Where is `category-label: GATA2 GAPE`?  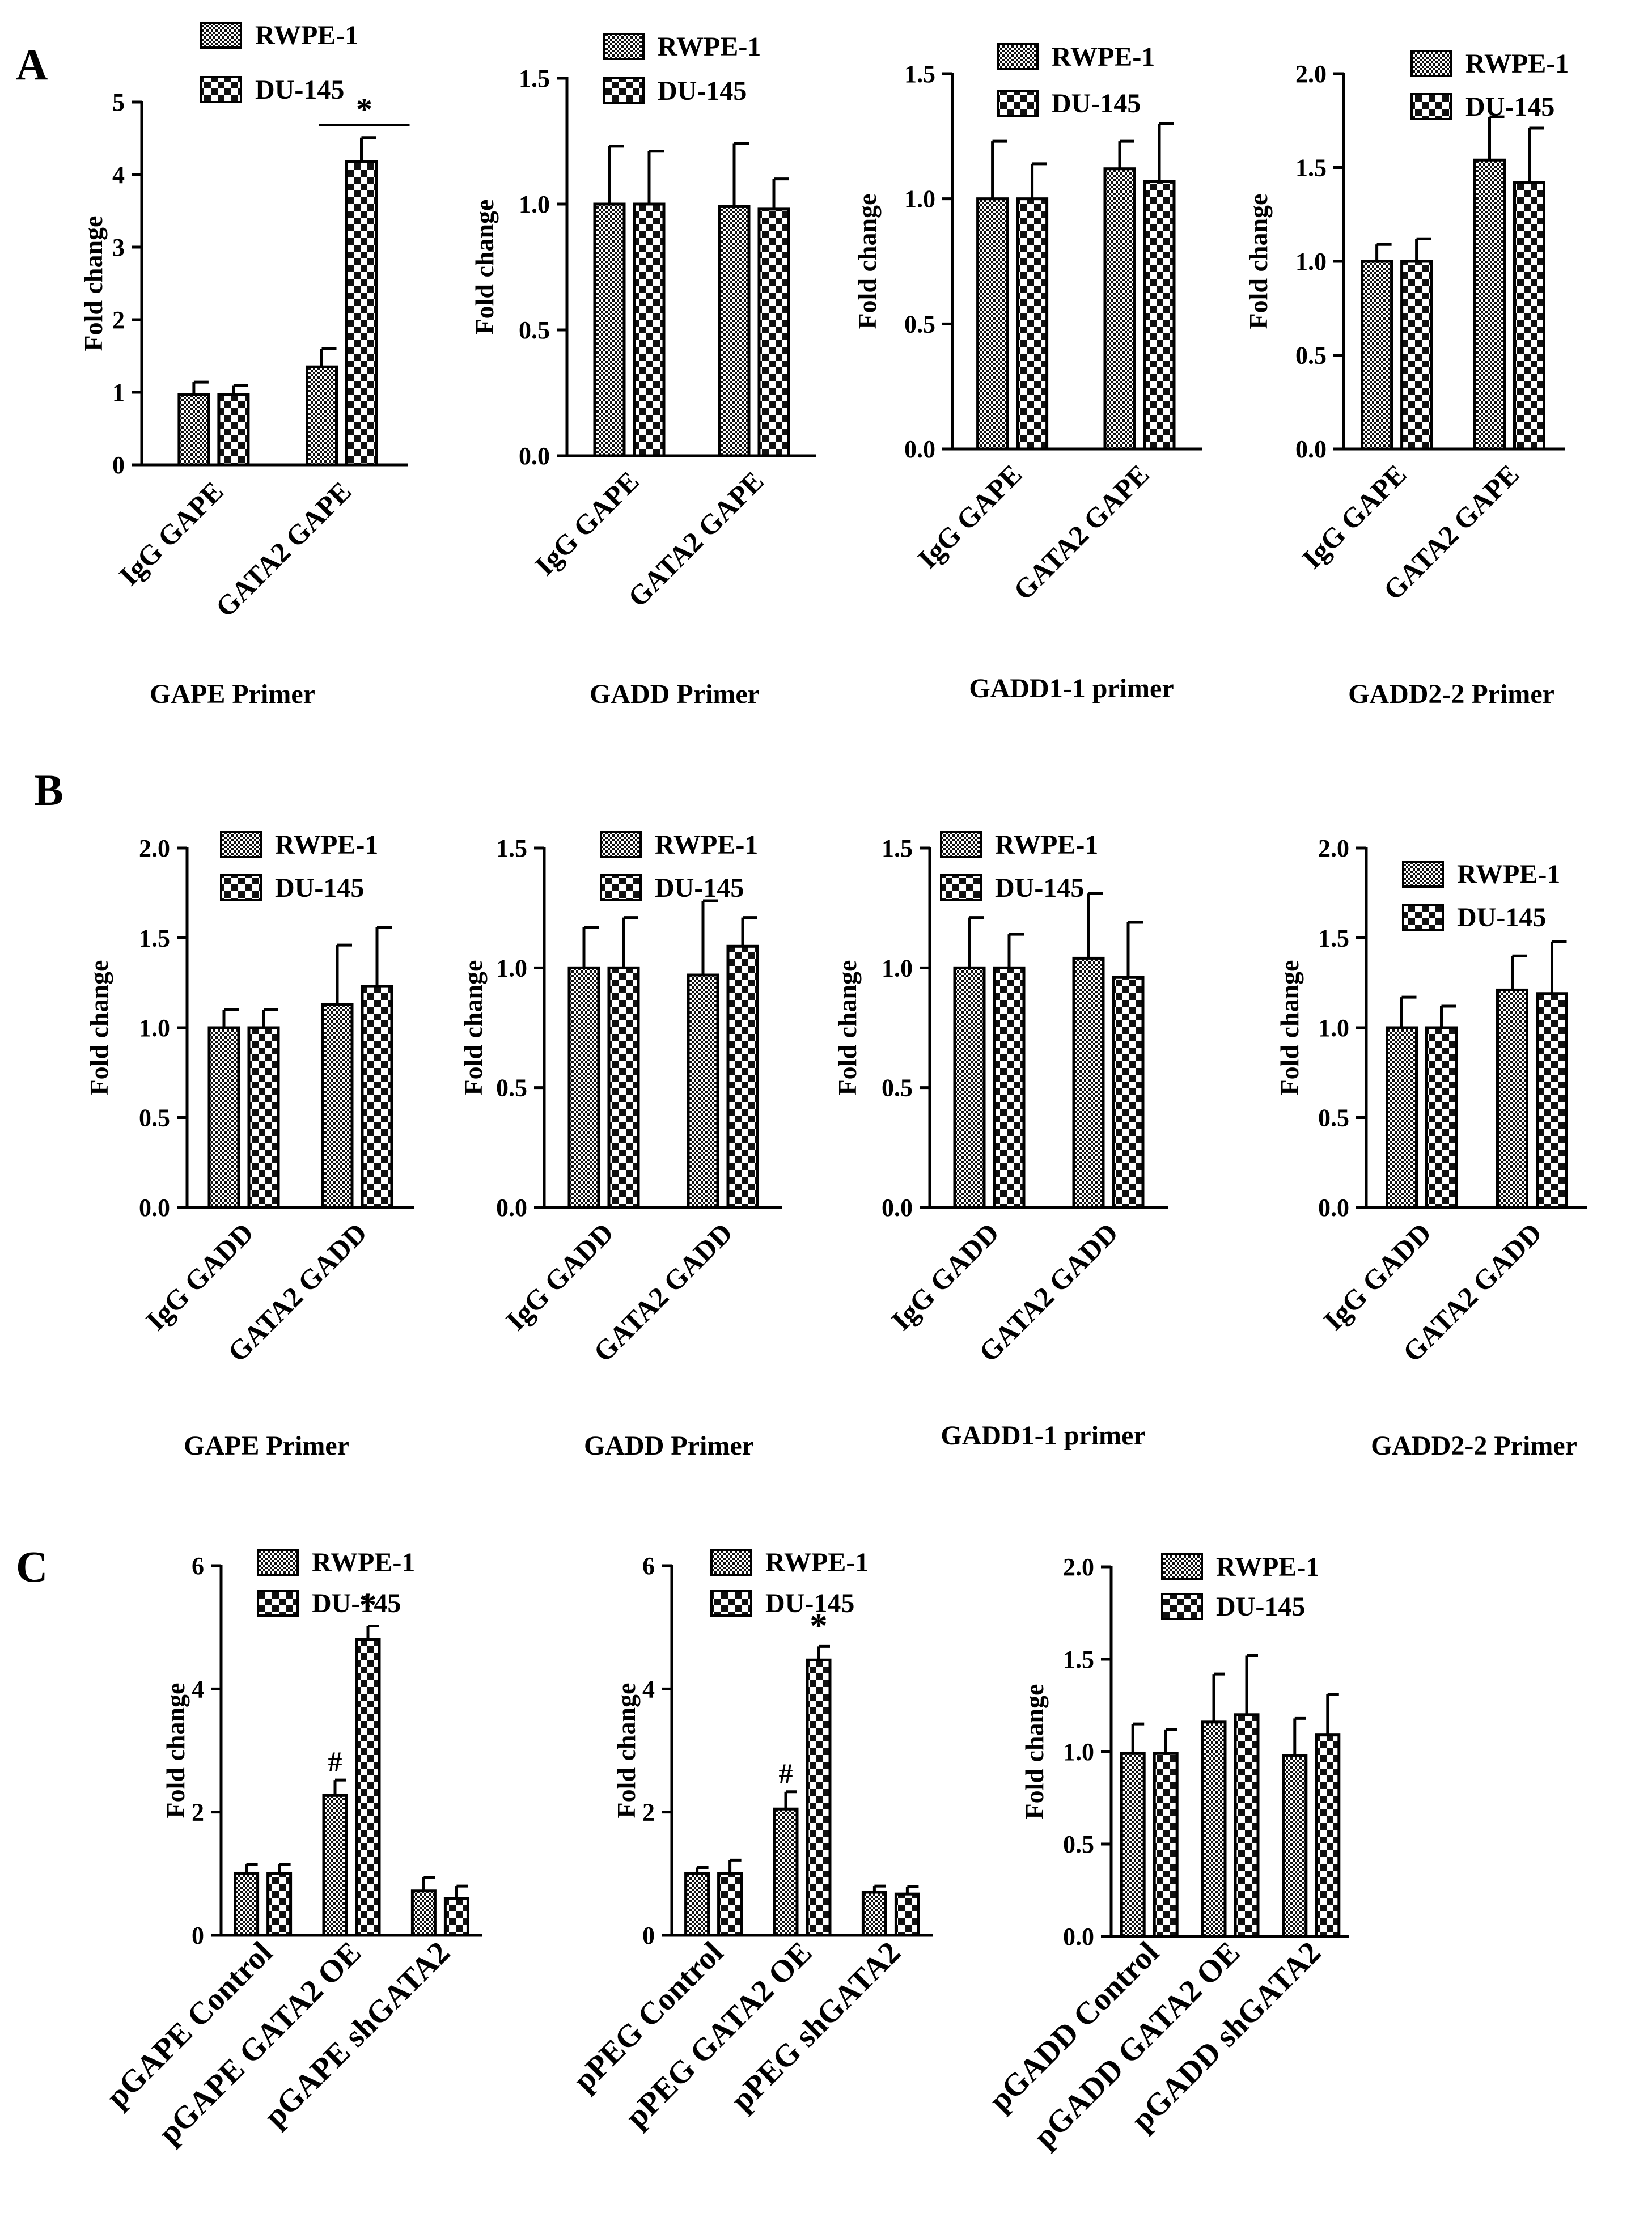 category-label: GATA2 GAPE is located at coordinates (283, 549).